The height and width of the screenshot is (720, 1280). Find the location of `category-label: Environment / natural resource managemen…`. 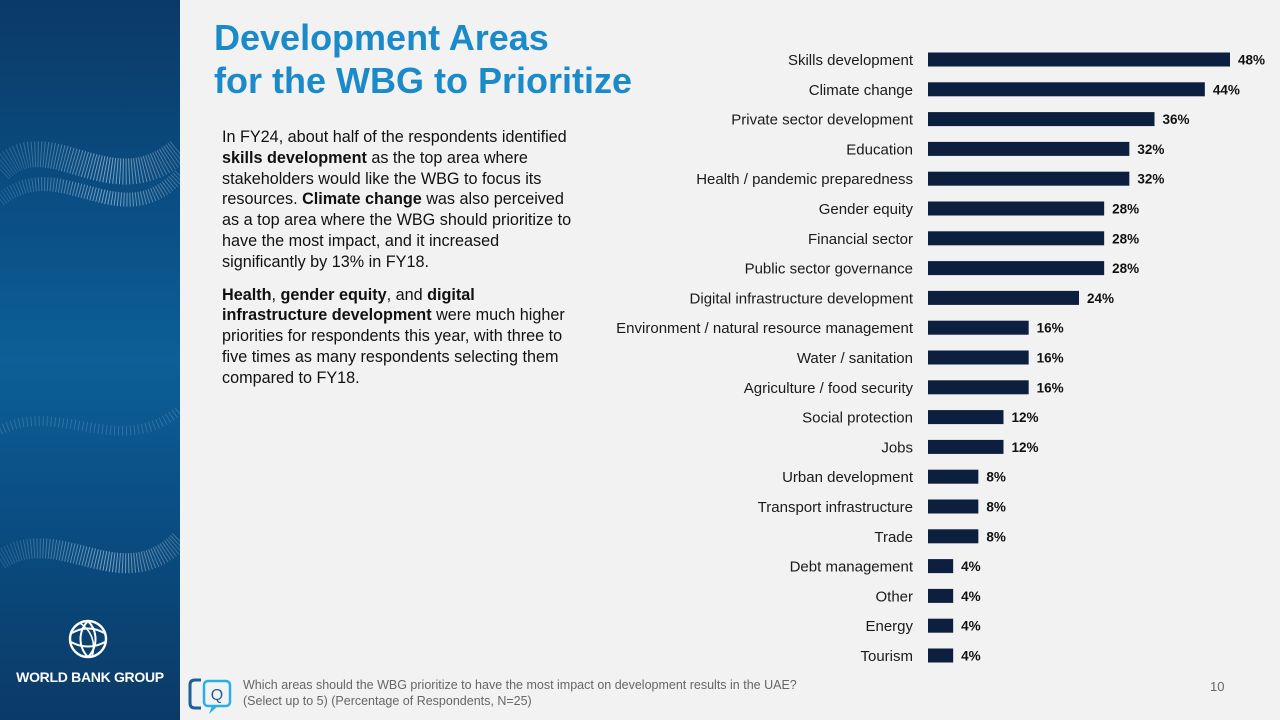

category-label: Environment / natural resource managemen… is located at coordinates (765, 328).